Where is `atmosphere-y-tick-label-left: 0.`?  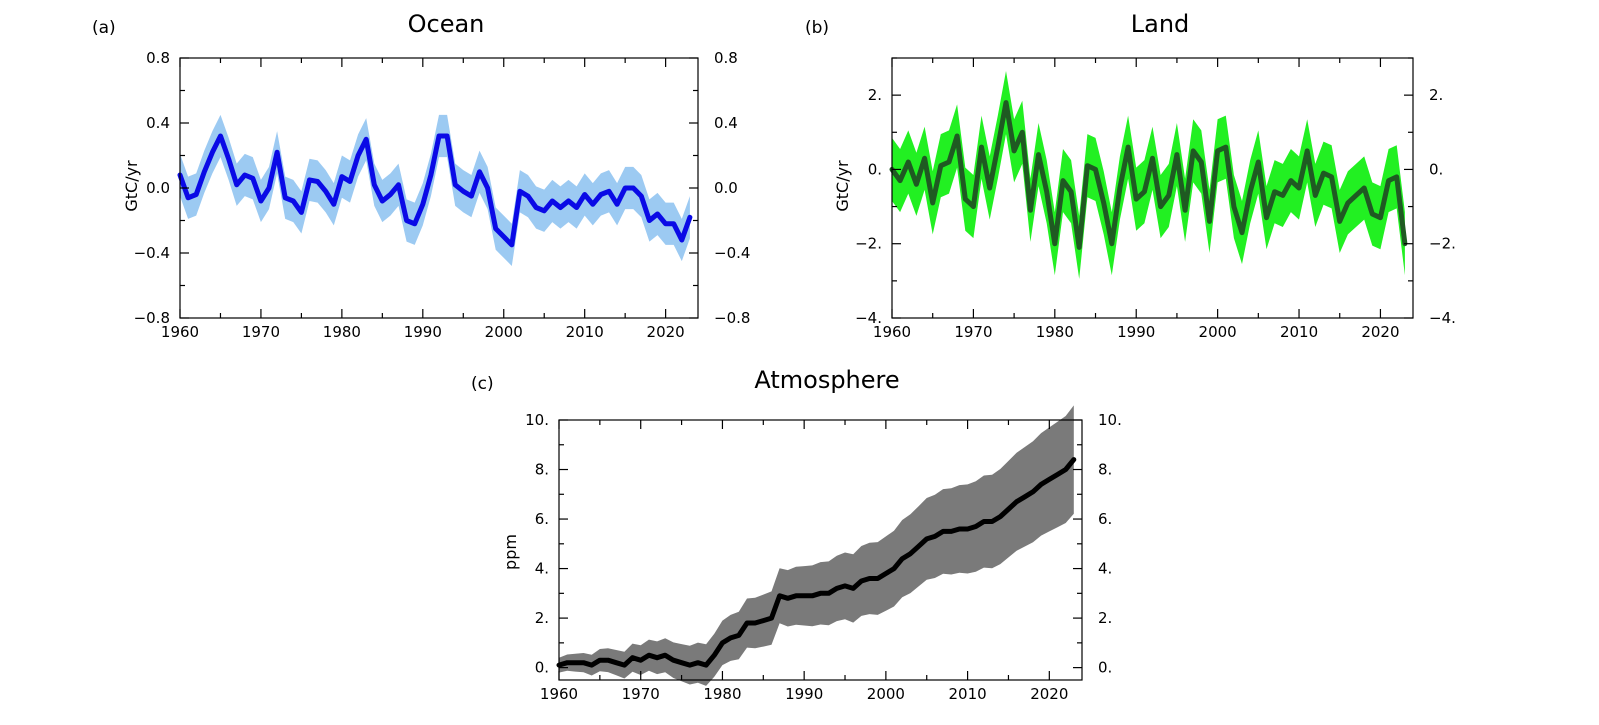 atmosphere-y-tick-label-left: 0. is located at coordinates (542, 668).